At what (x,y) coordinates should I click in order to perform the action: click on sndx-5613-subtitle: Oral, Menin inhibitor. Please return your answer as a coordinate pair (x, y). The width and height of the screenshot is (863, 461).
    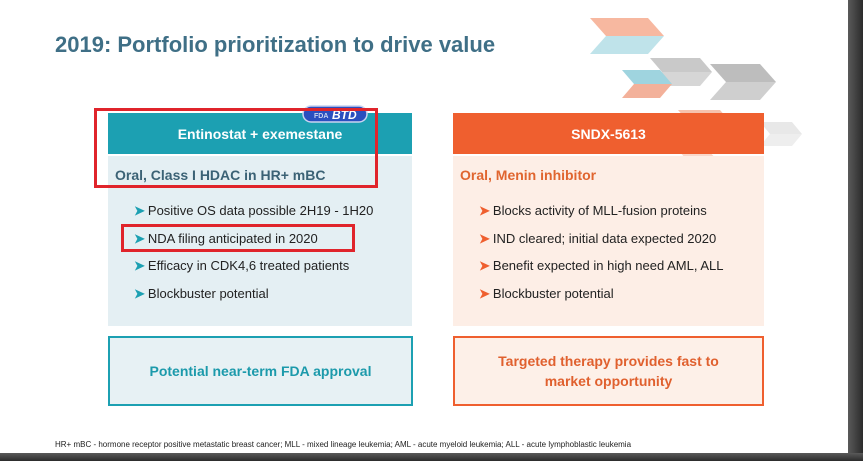
    Looking at the image, I should click on (528, 175).